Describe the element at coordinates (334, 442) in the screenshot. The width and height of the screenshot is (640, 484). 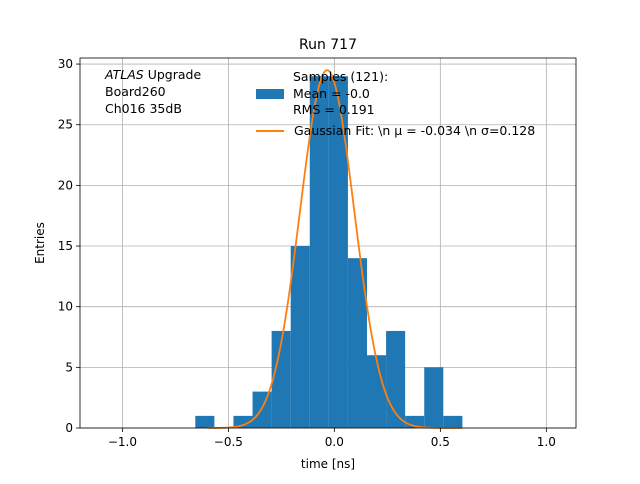
I see `x-tick-label: 0.0` at that location.